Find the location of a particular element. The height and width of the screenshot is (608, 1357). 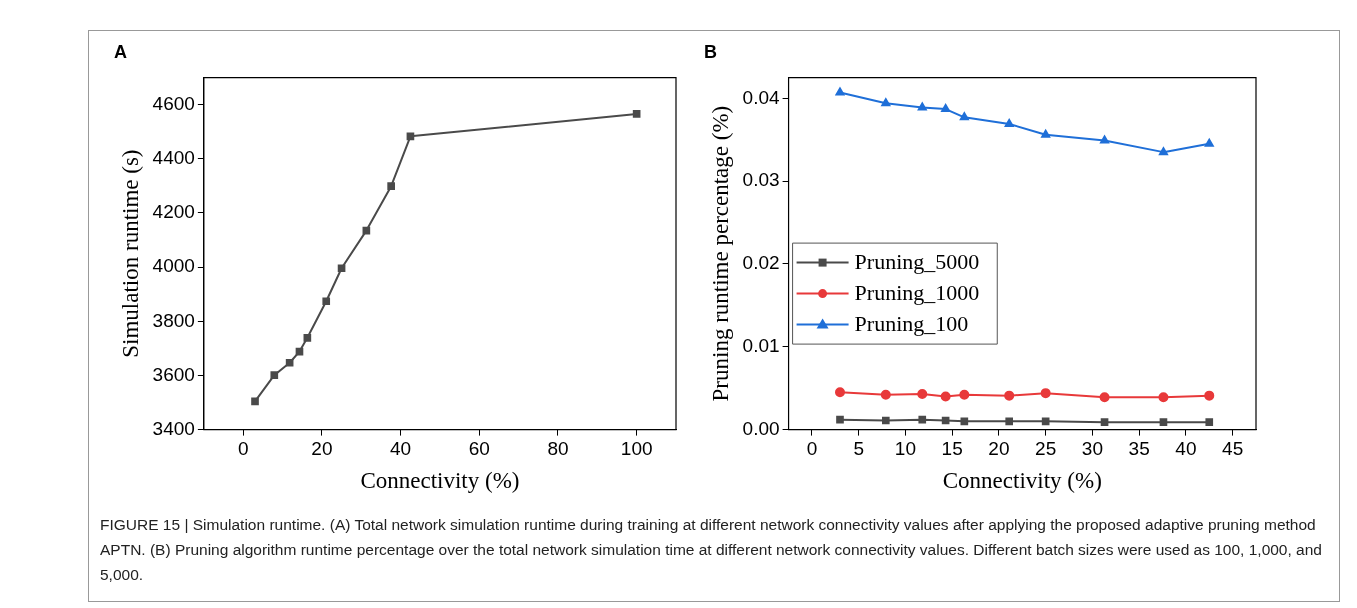

y-tick-label: 0.01 is located at coordinates (761, 346).